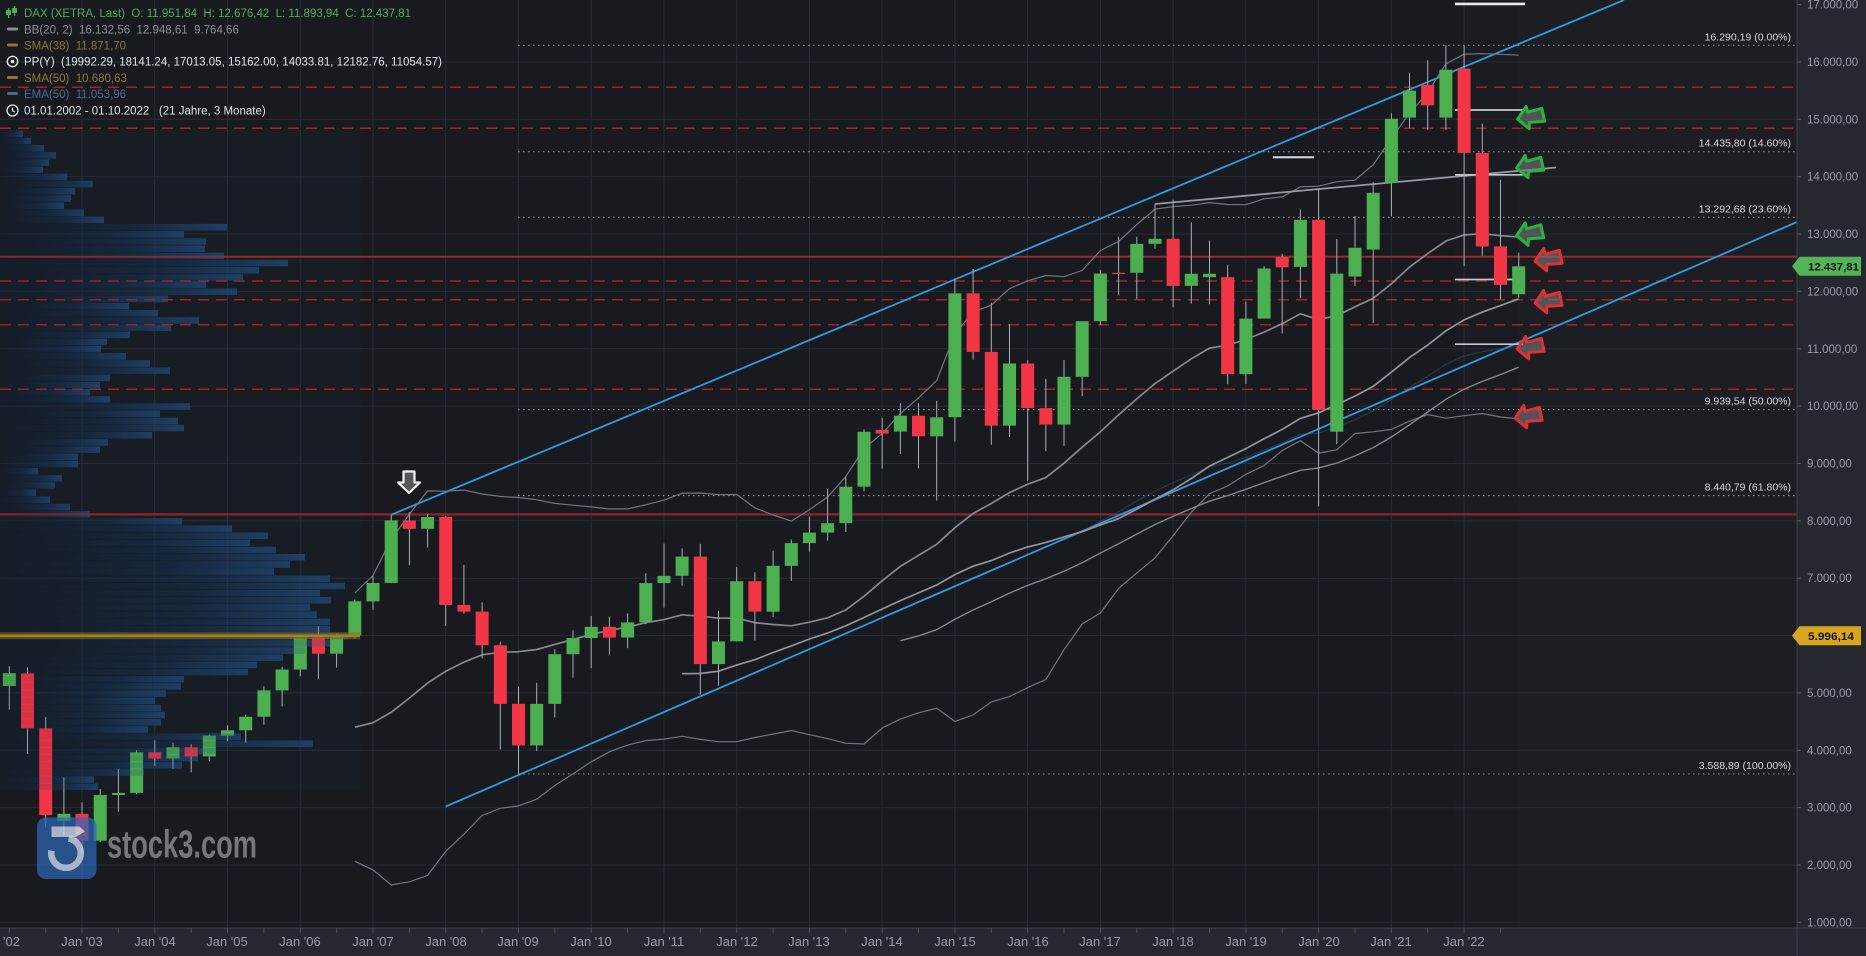 Image resolution: width=1866 pixels, height=956 pixels. I want to click on svg-text: Jan '03, so click(82, 941).